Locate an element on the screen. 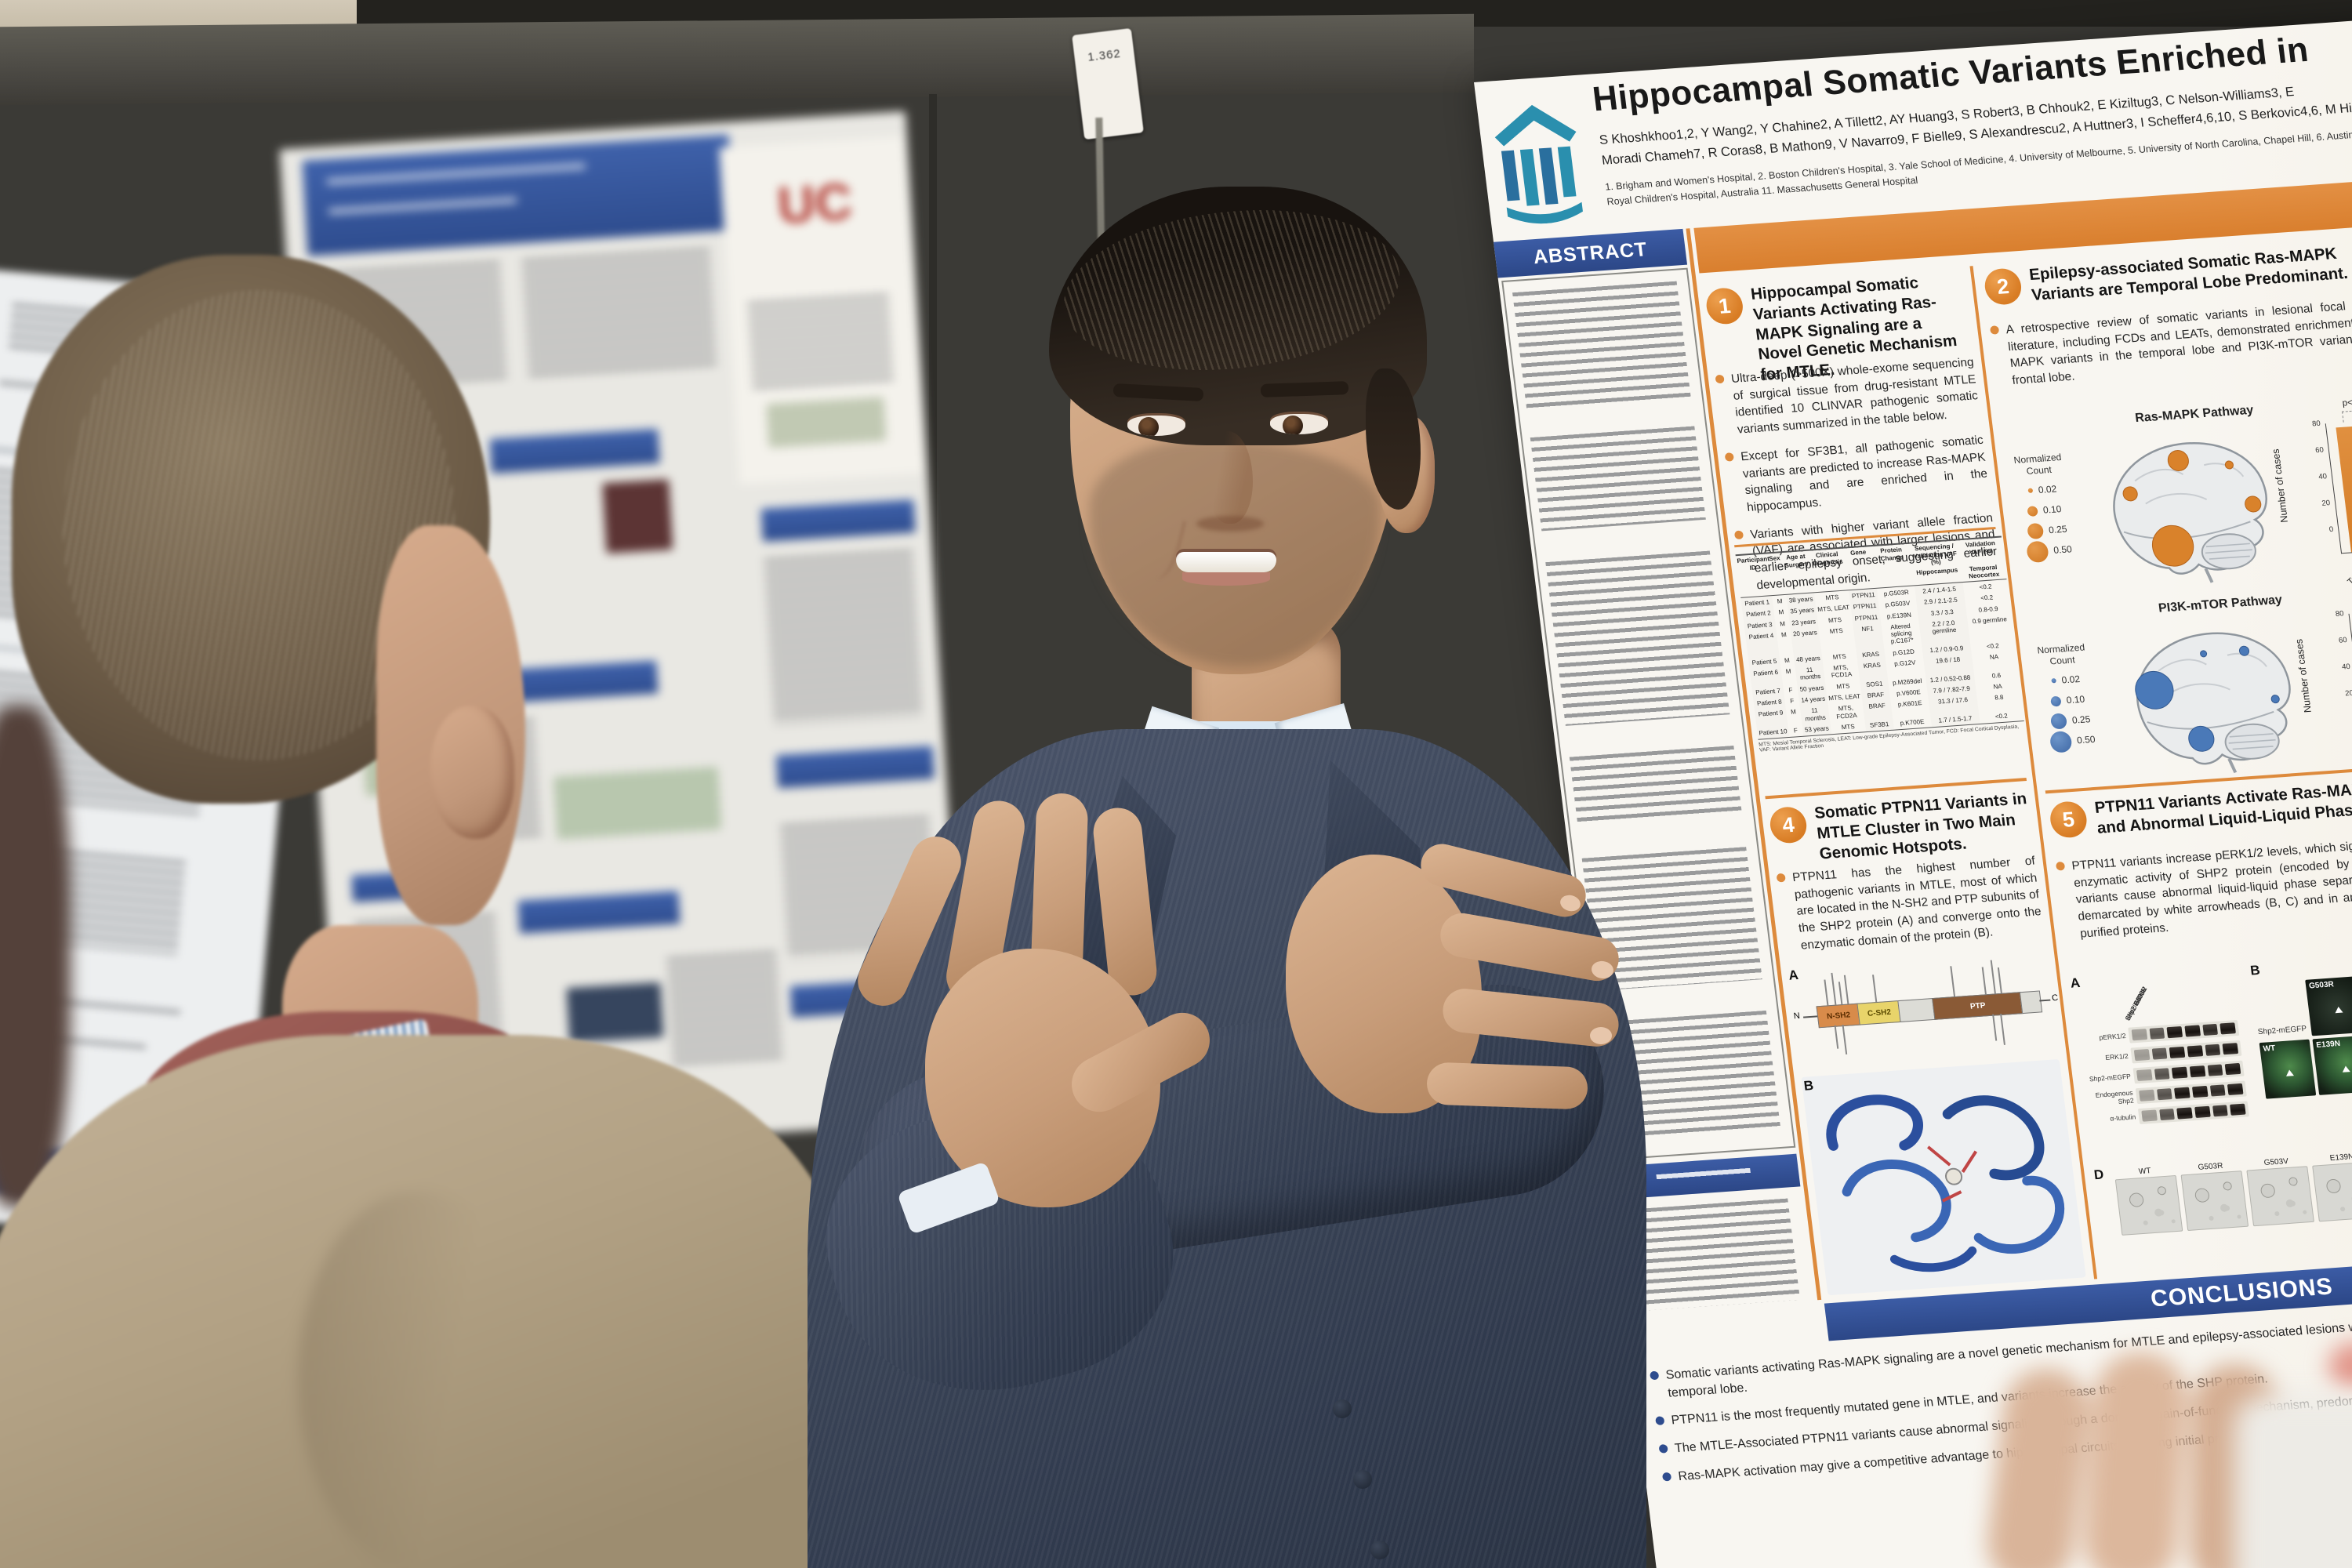 Image resolution: width=2352 pixels, height=1568 pixels. col-header: Clinical Diagnosis is located at coordinates (1828, 558).